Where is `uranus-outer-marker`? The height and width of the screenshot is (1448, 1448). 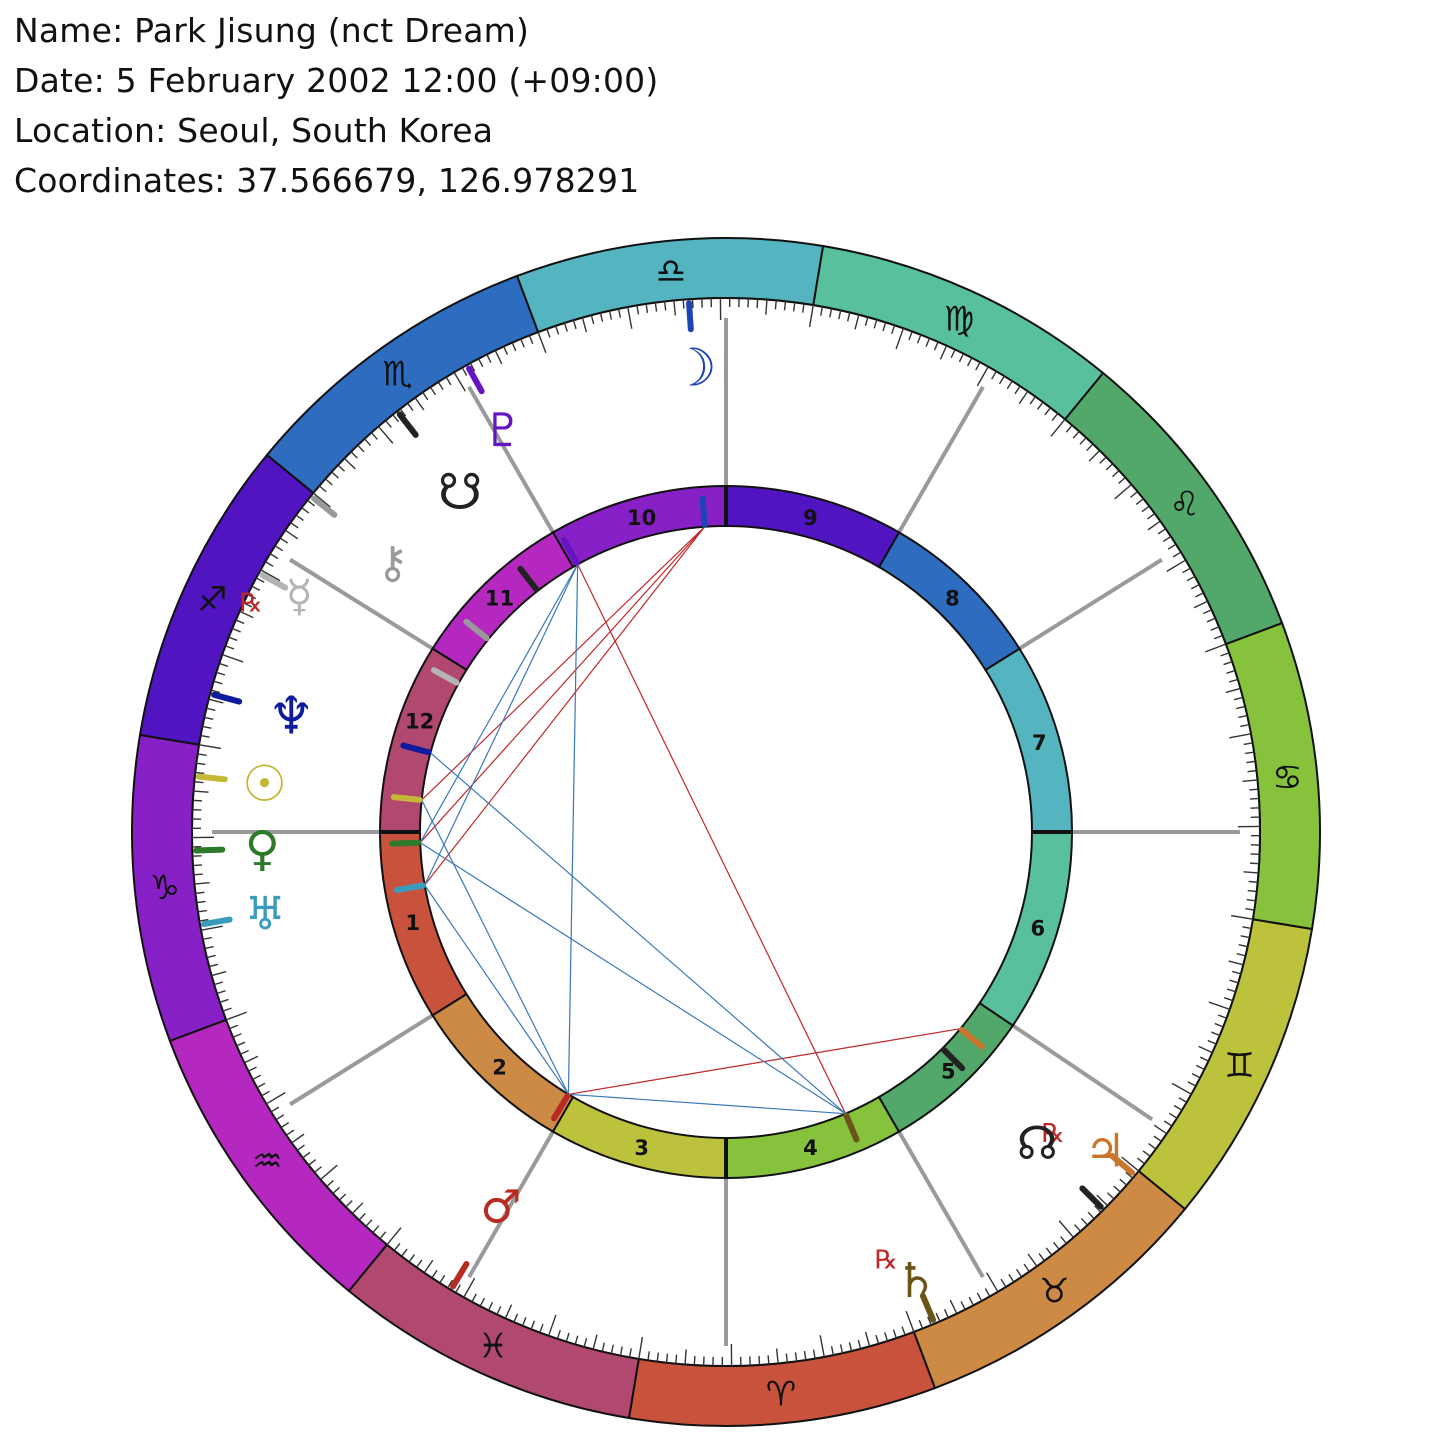 uranus-outer-marker is located at coordinates (217, 922).